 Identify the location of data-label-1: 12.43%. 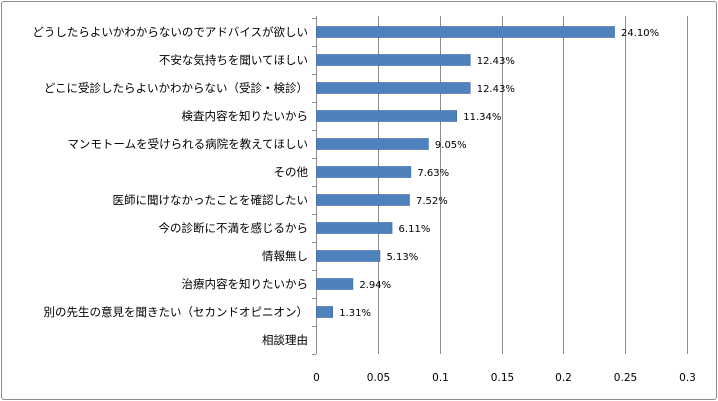
(496, 61).